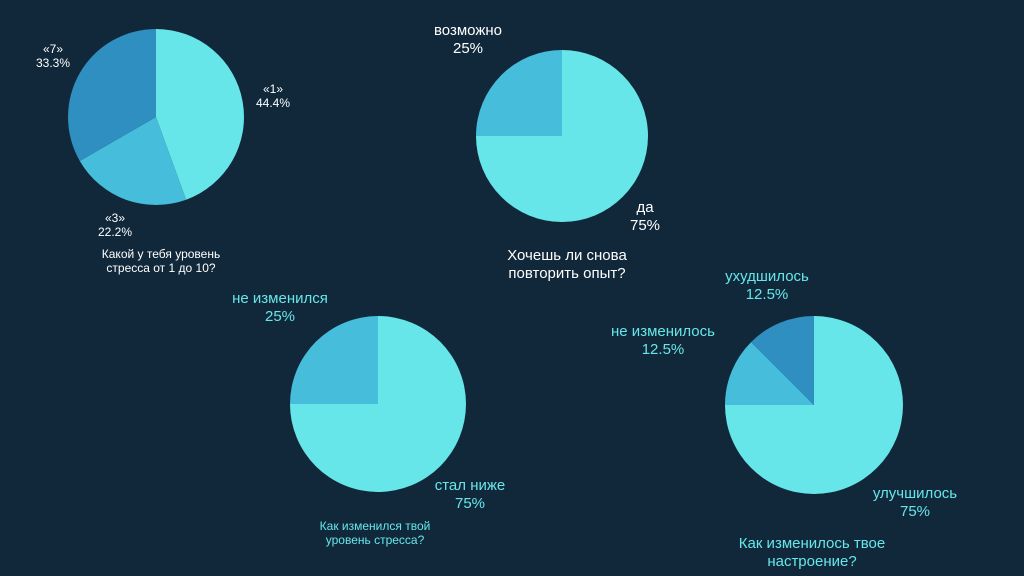 The image size is (1024, 576). Describe the element at coordinates (567, 264) in the screenshot. I see `chart-title-2: Хочешь ли снова повторить опыт?` at that location.